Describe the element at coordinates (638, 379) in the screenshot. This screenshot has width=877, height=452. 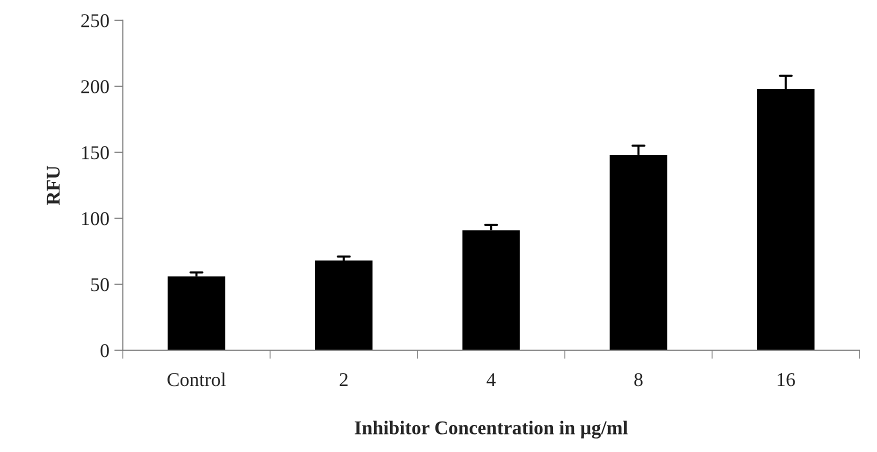
I see `x-tick-label: 8` at that location.